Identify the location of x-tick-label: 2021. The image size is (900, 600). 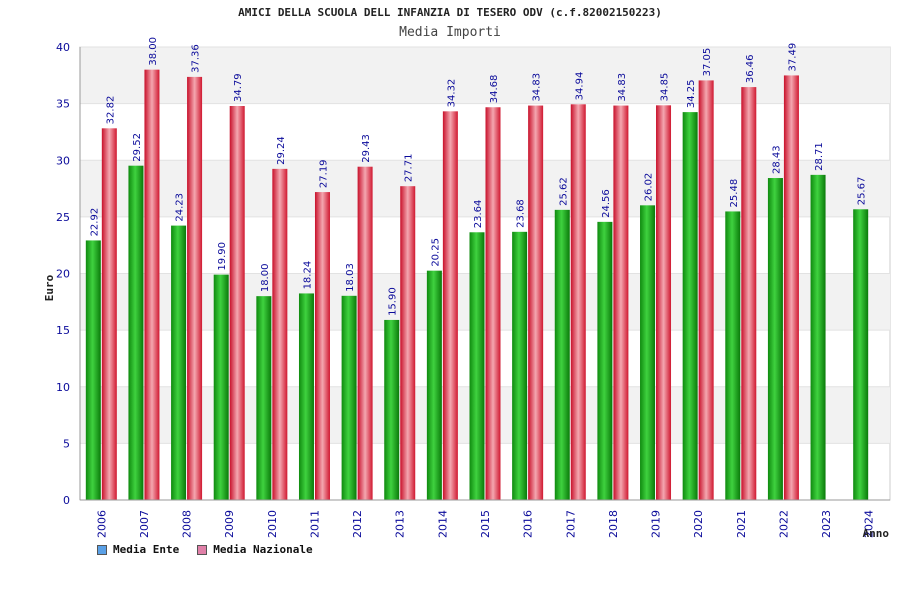
(741, 524).